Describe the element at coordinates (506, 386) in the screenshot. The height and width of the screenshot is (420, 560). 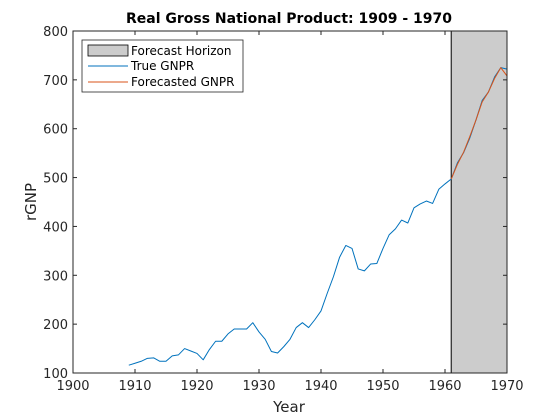
I see `x-tick-label: 1970` at that location.